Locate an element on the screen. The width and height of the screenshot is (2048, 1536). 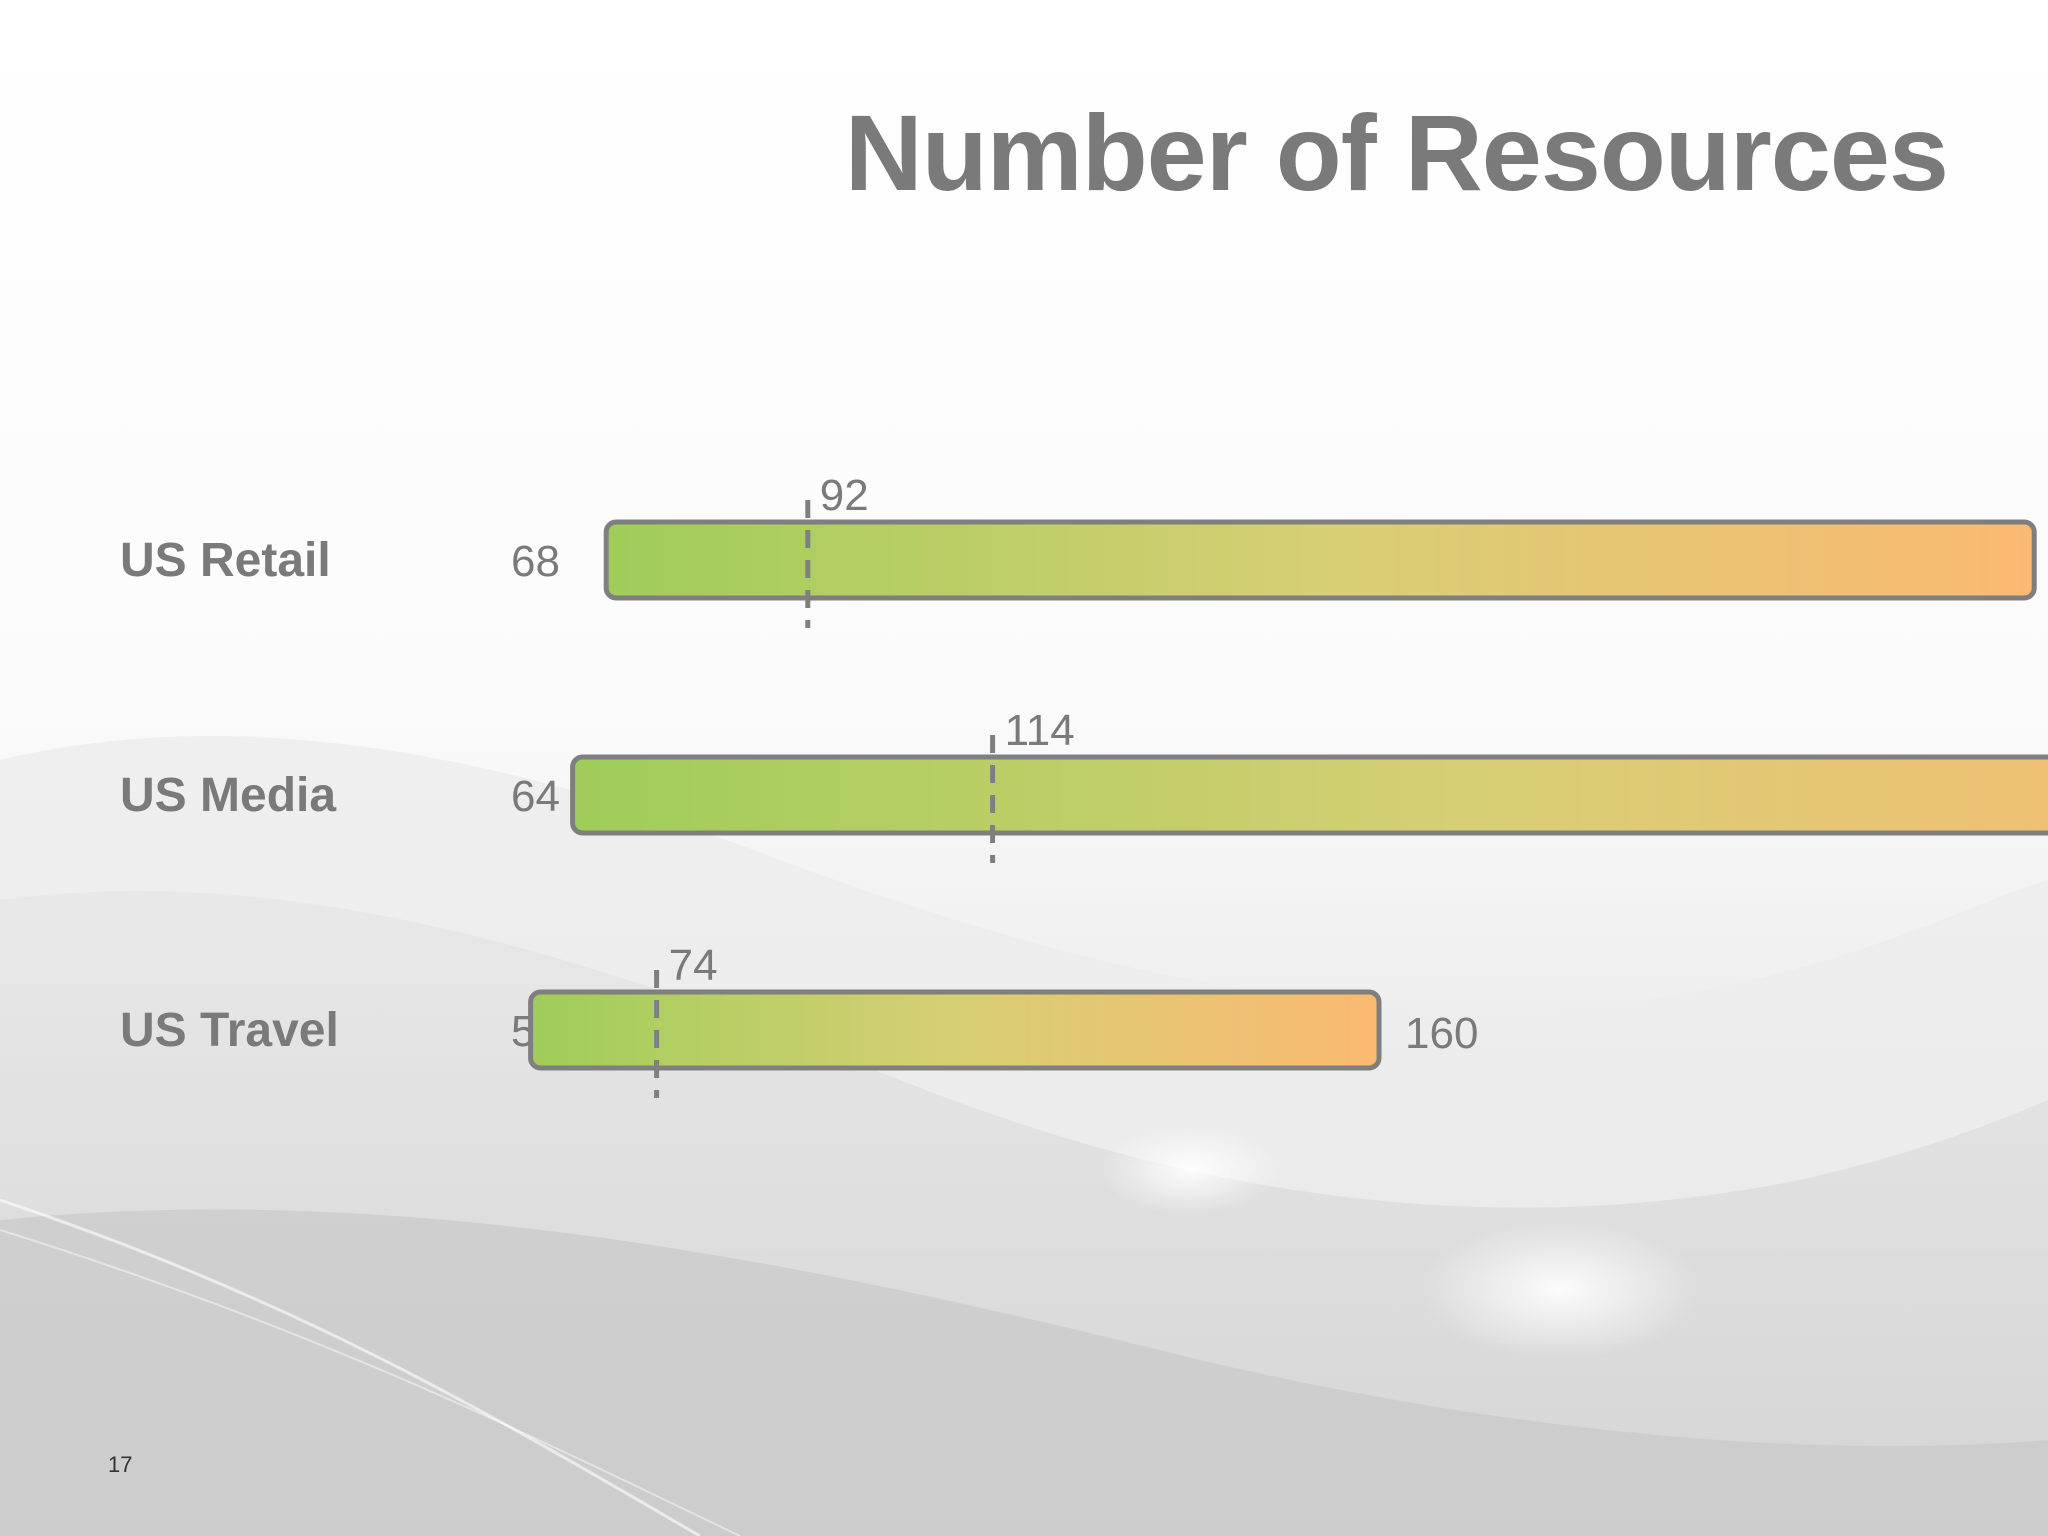
low-value-label: 64 is located at coordinates (535, 796).